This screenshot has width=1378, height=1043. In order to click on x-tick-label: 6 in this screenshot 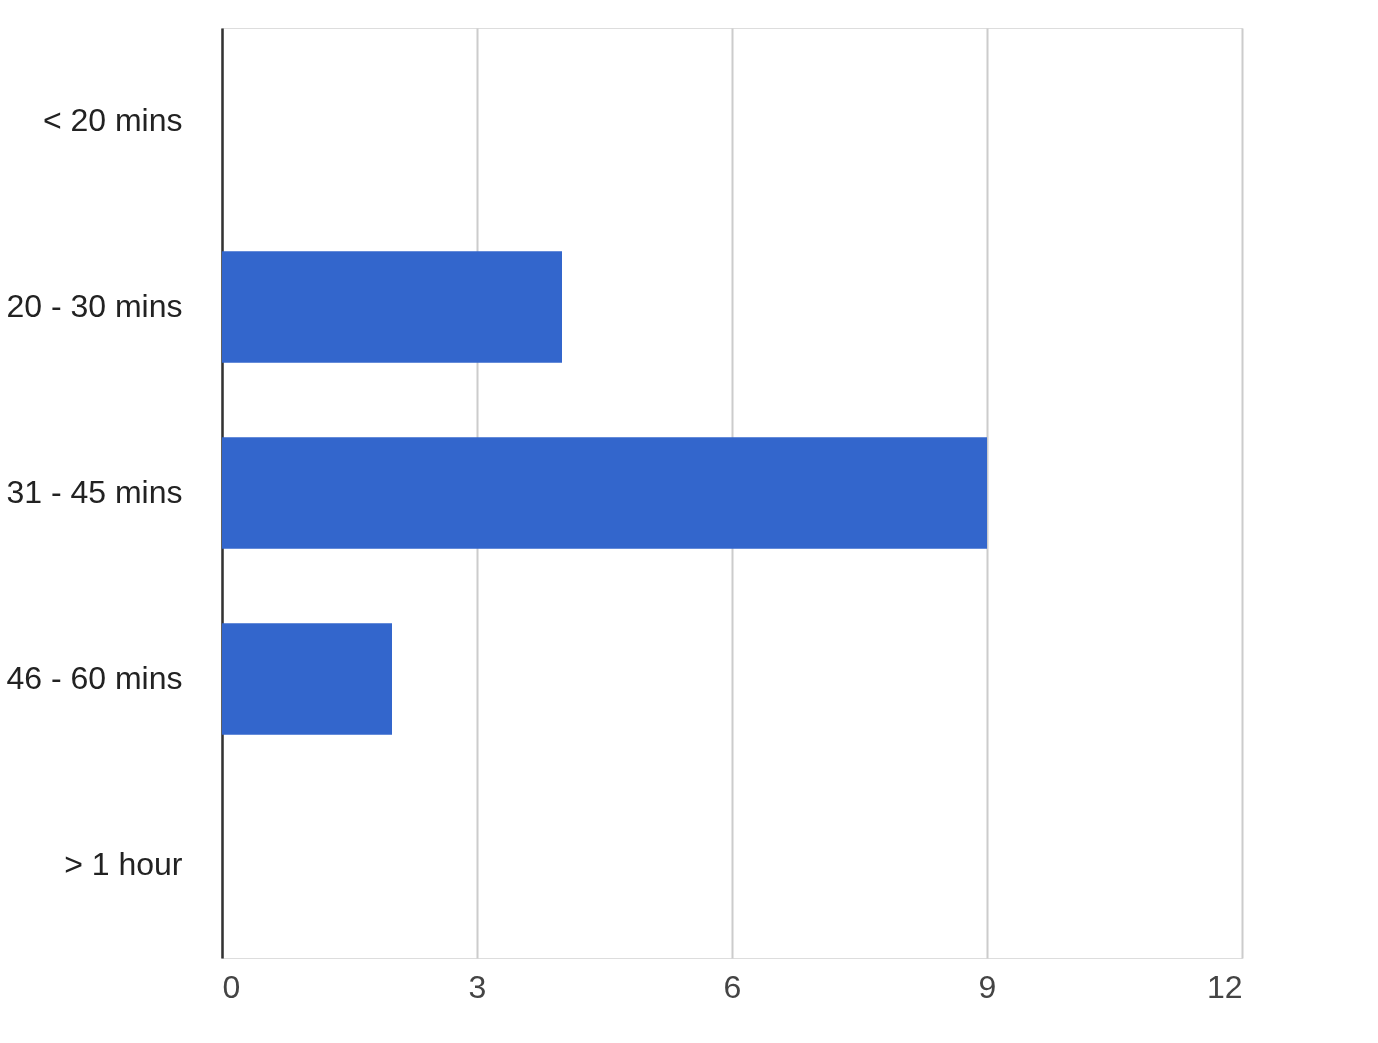, I will do `click(732, 986)`.